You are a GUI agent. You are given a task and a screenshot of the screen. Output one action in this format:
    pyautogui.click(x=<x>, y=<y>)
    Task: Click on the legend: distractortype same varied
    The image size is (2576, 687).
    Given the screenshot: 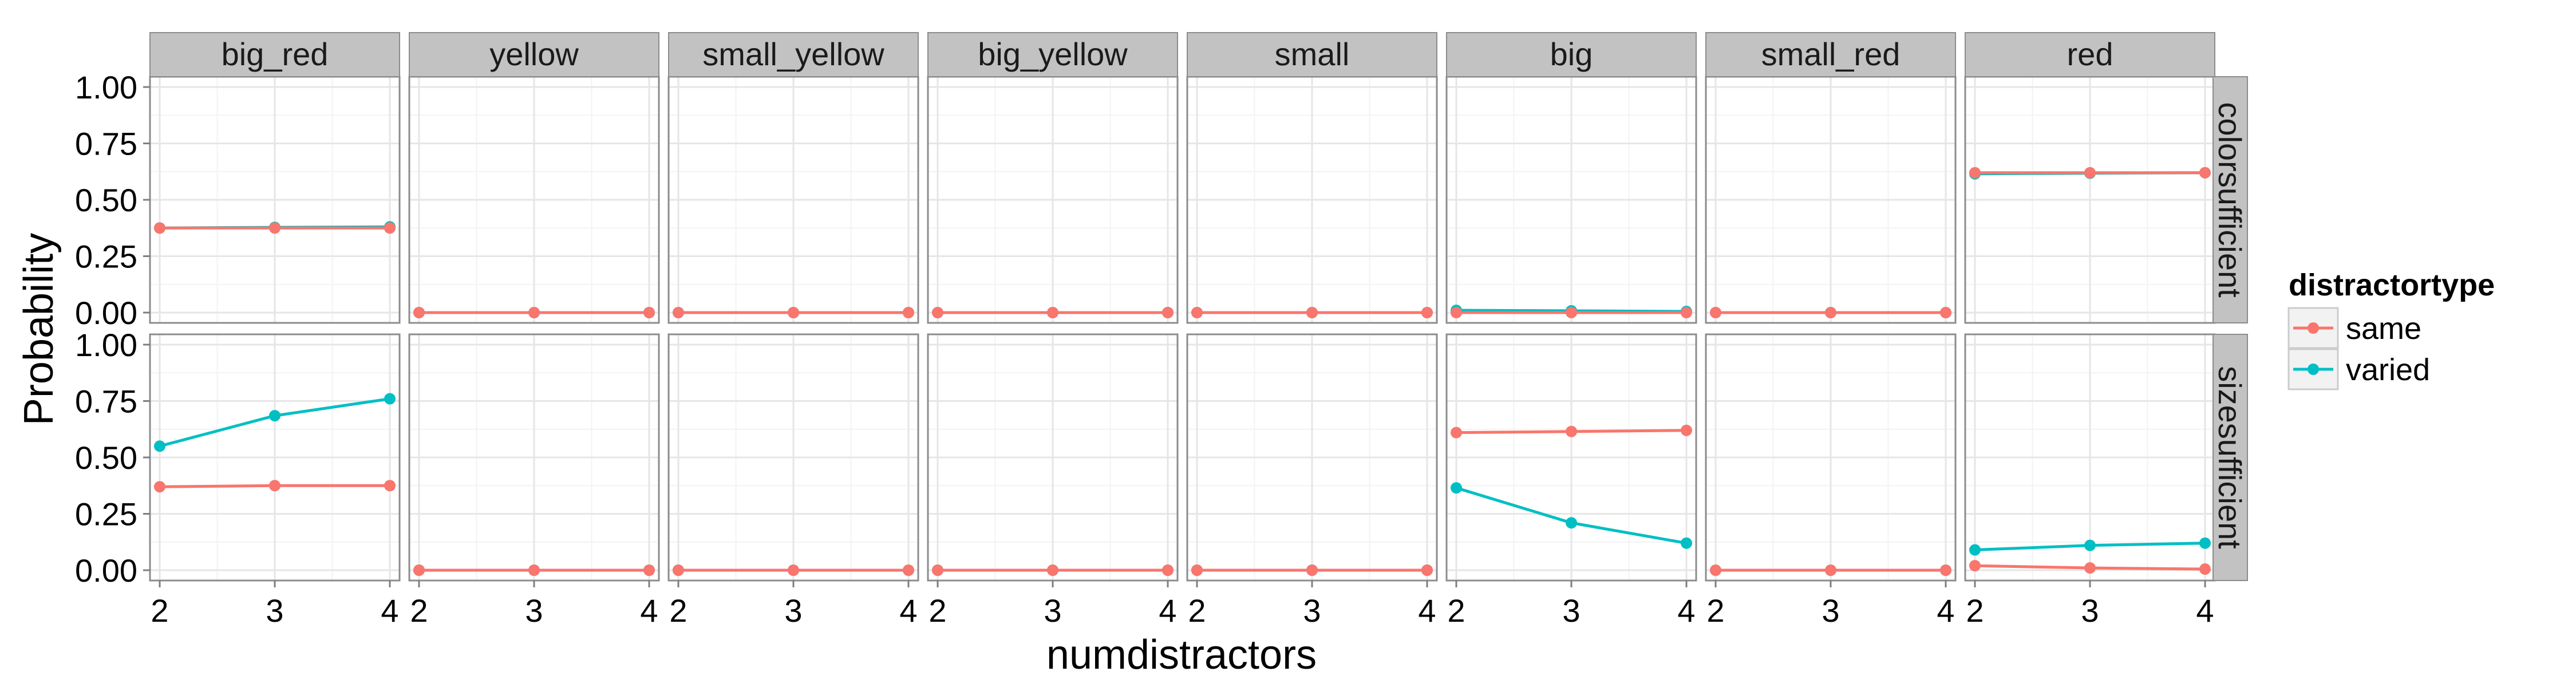 What is the action you would take?
    pyautogui.click(x=2391, y=329)
    